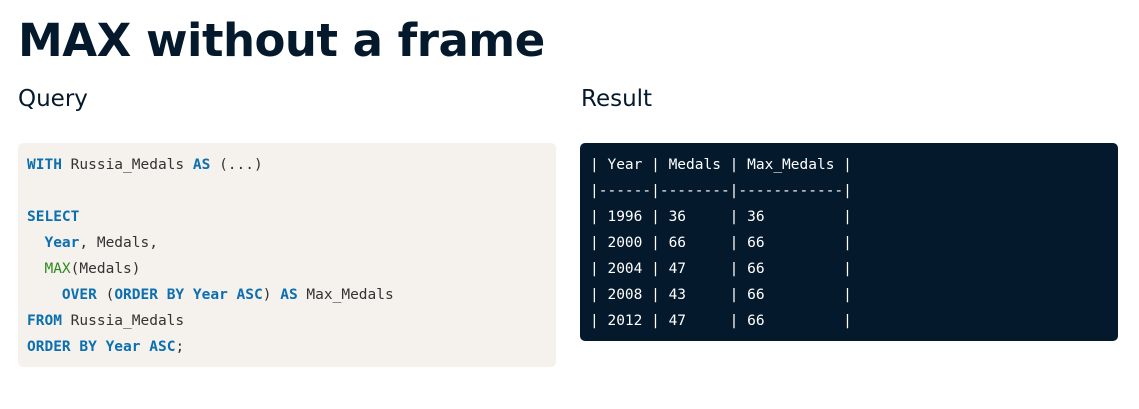 The width and height of the screenshot is (1139, 409). I want to click on query-heading: Query, so click(53, 99).